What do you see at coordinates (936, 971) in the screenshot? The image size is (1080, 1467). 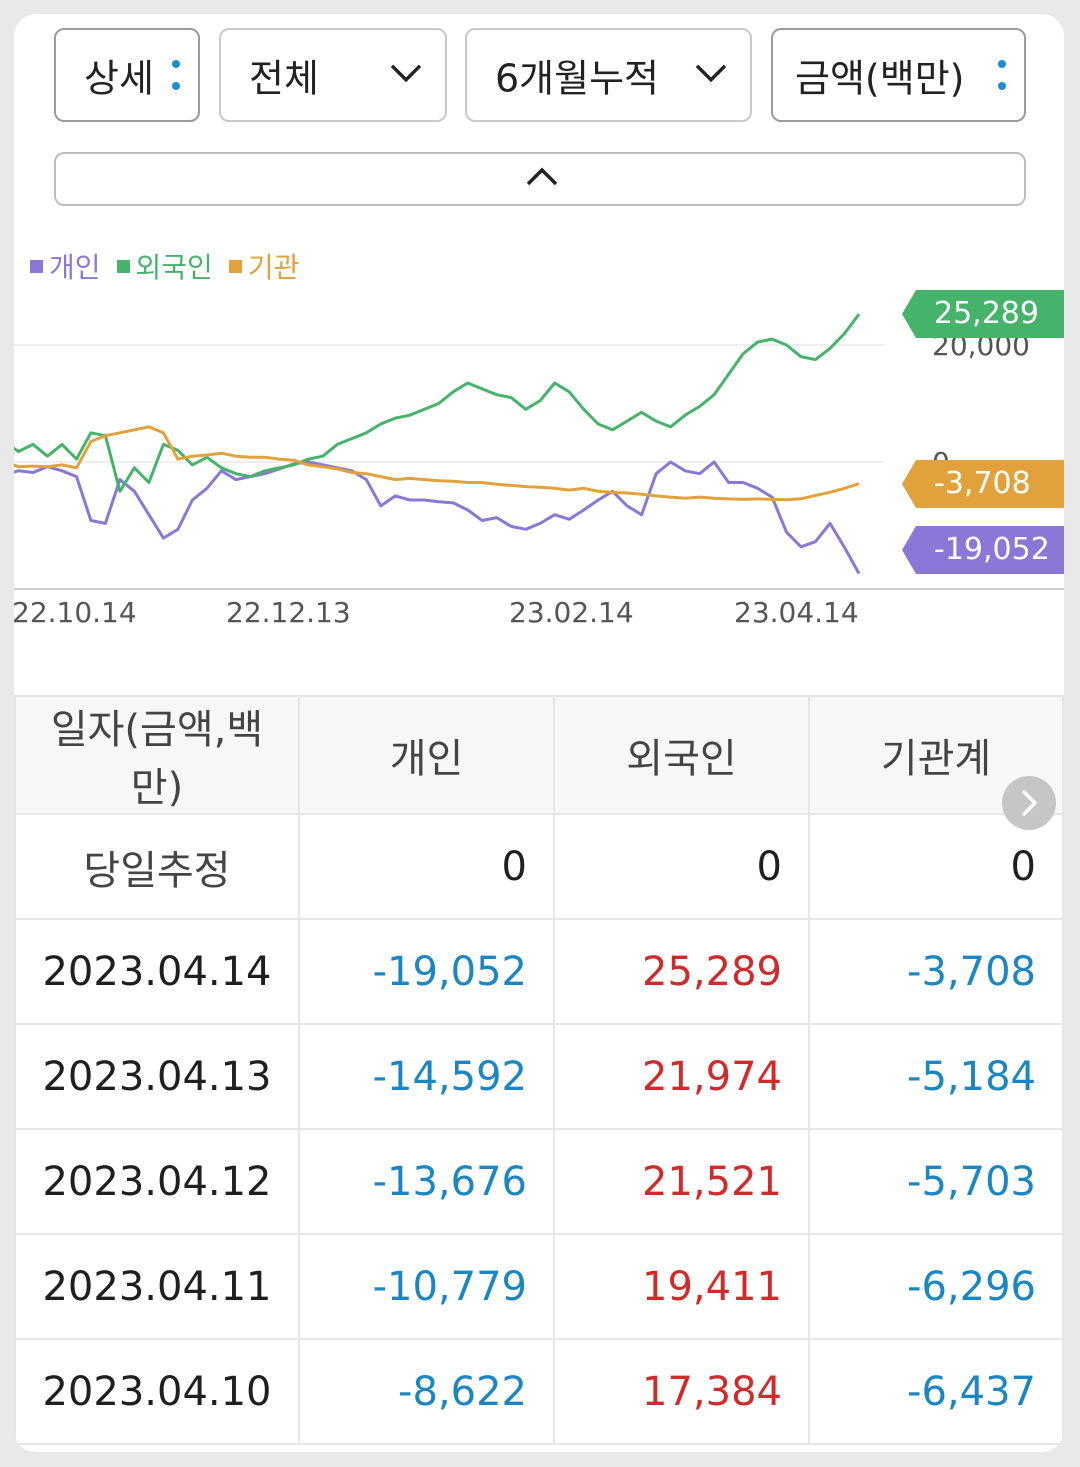 I see `row-institution: -3,708` at bounding box center [936, 971].